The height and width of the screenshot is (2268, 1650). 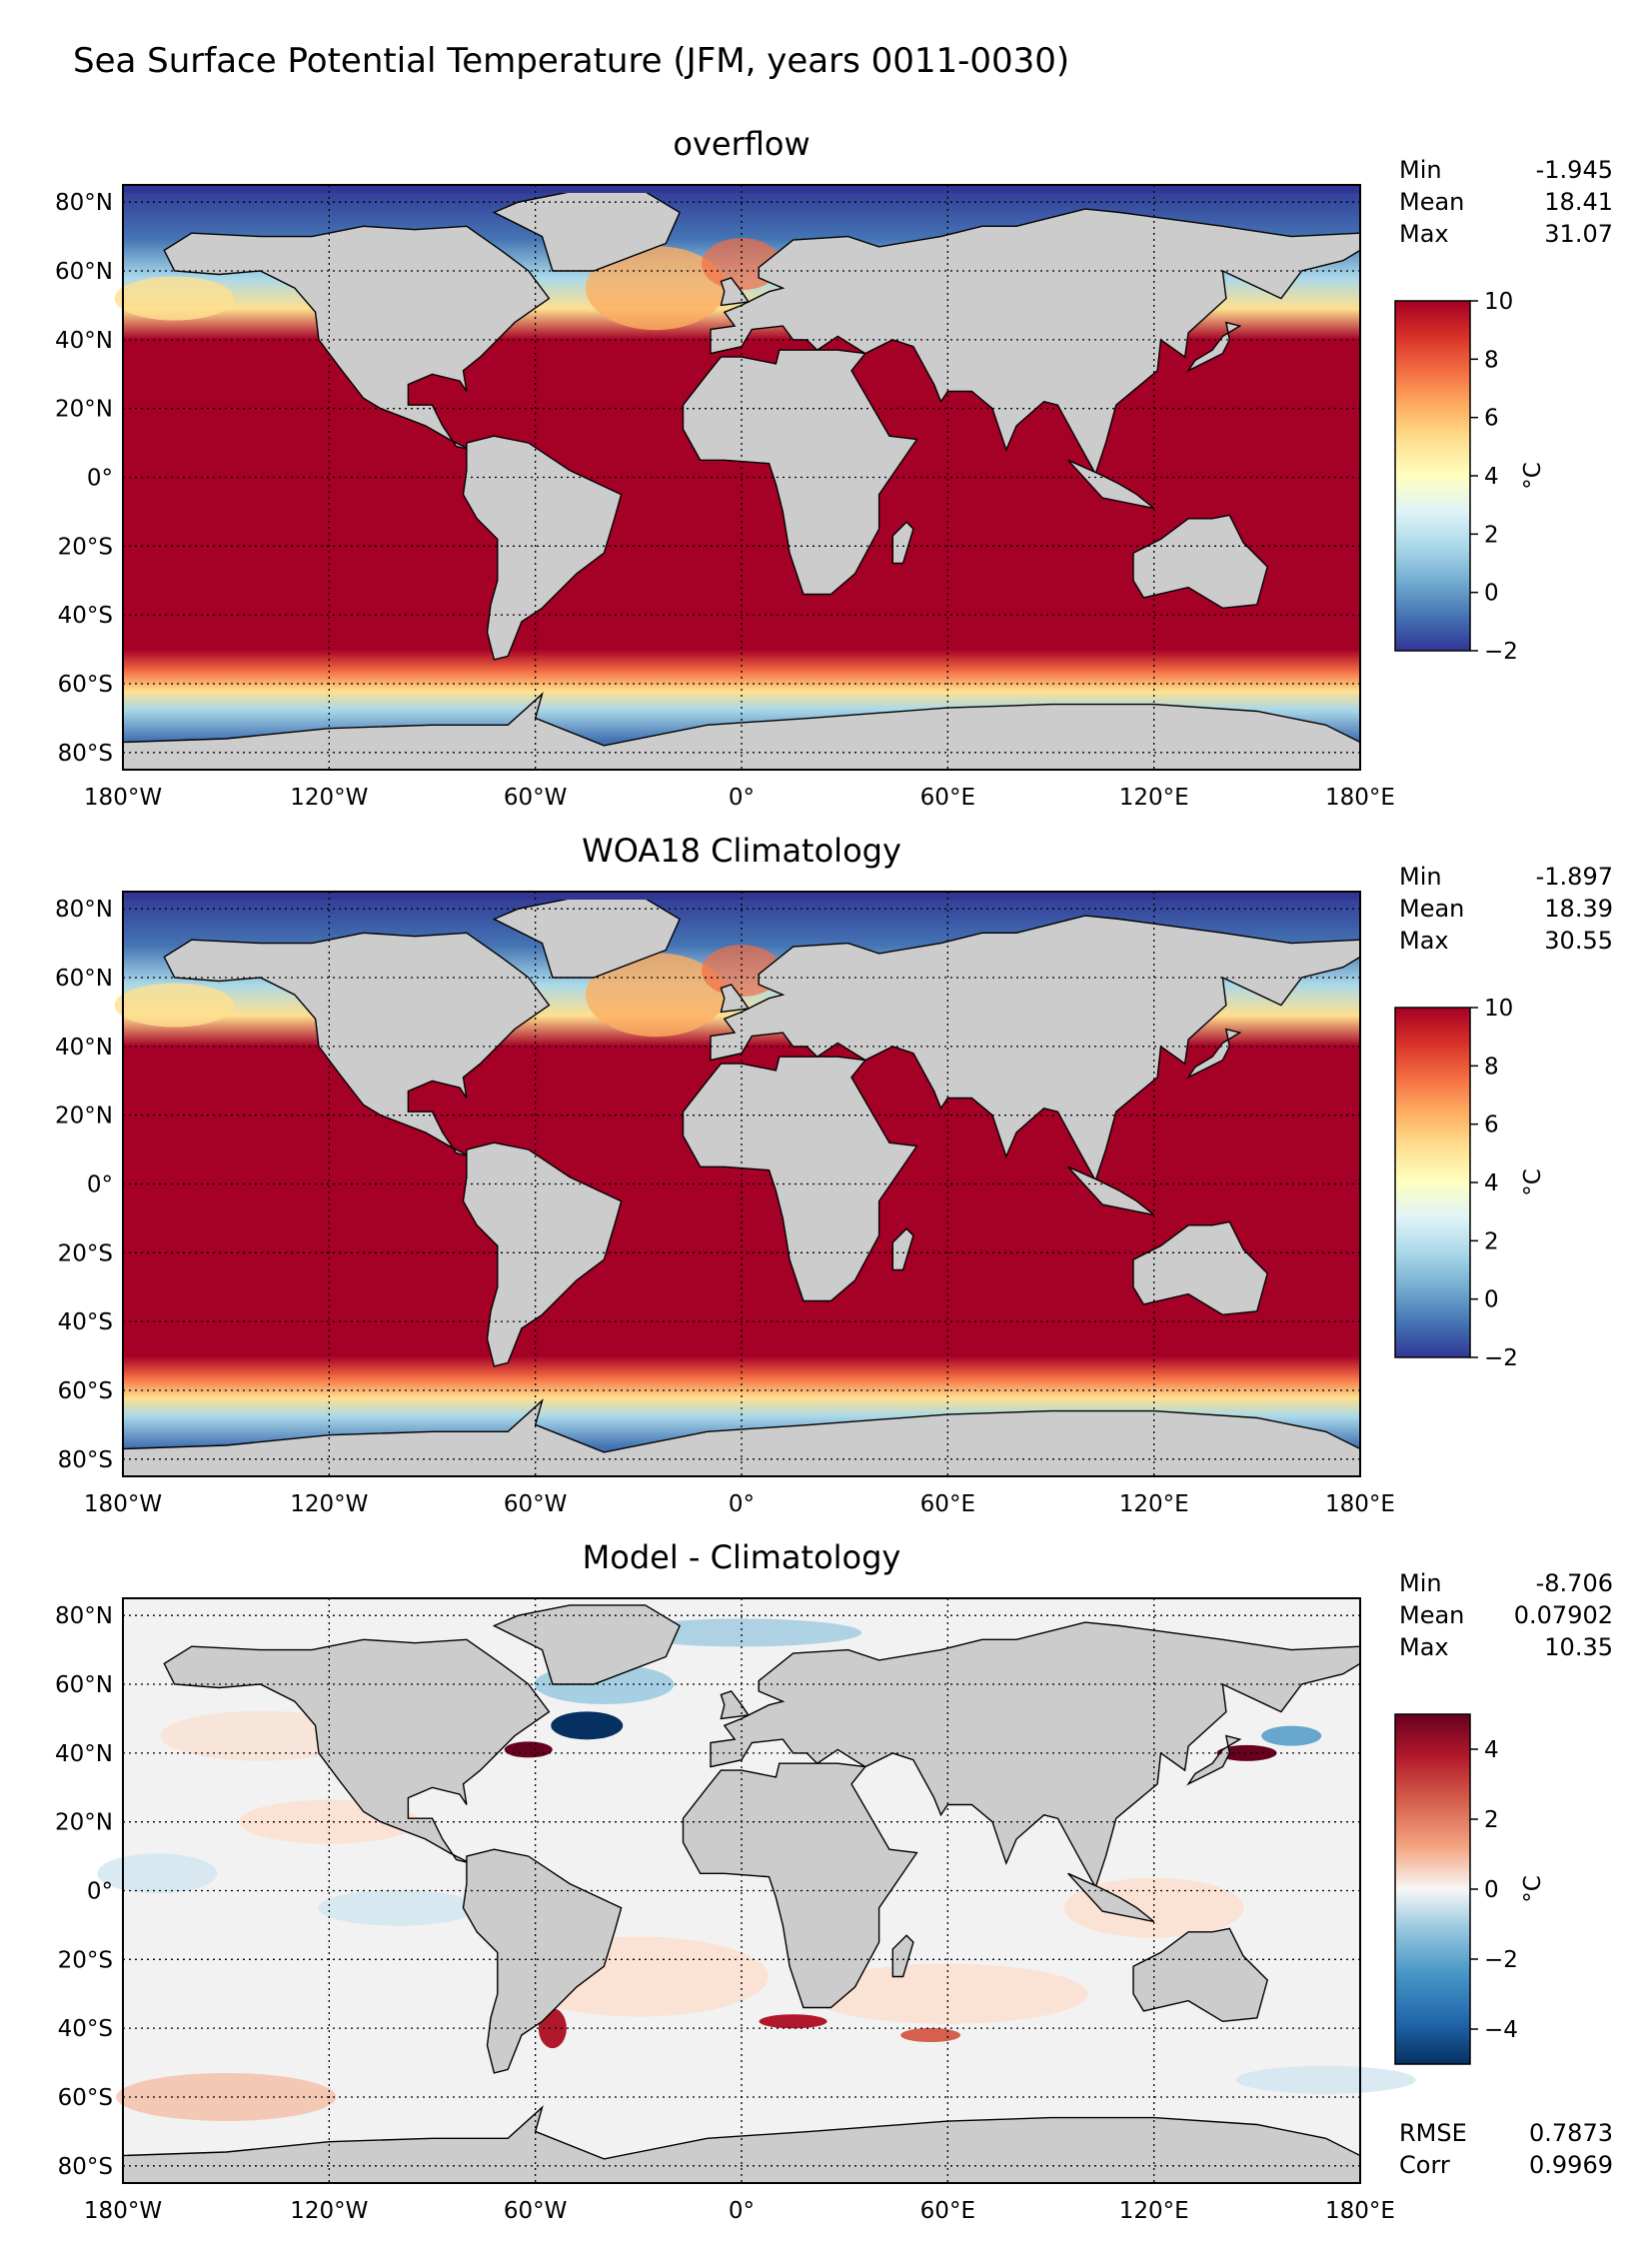 I want to click on stat-value: 18.39, so click(x=1578, y=909).